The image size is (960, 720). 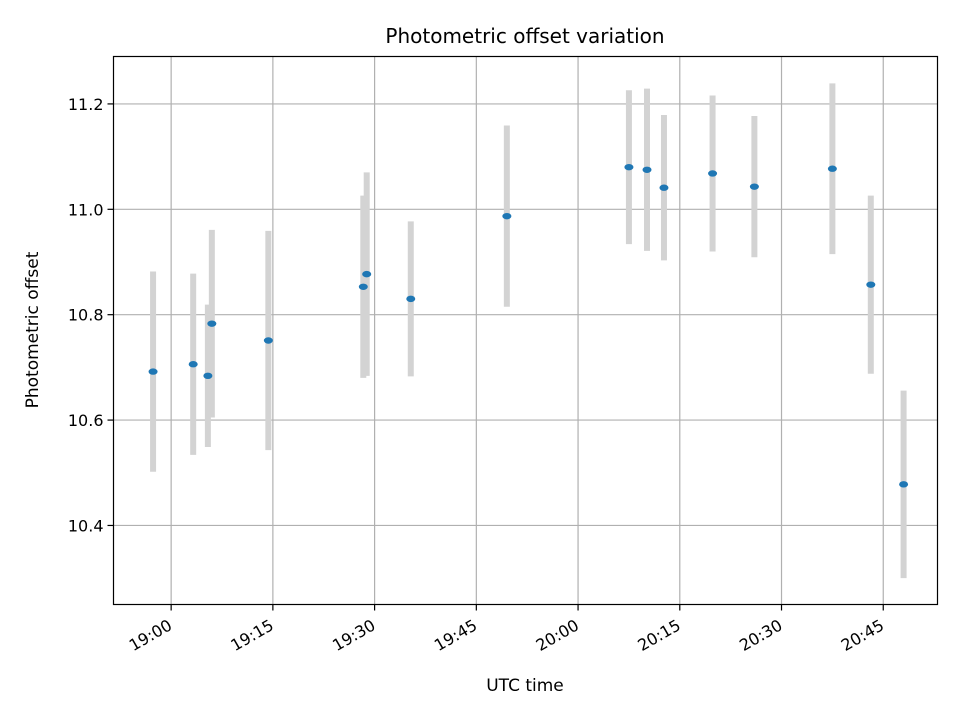 What do you see at coordinates (86, 525) in the screenshot?
I see `y-tick-label: 10.4` at bounding box center [86, 525].